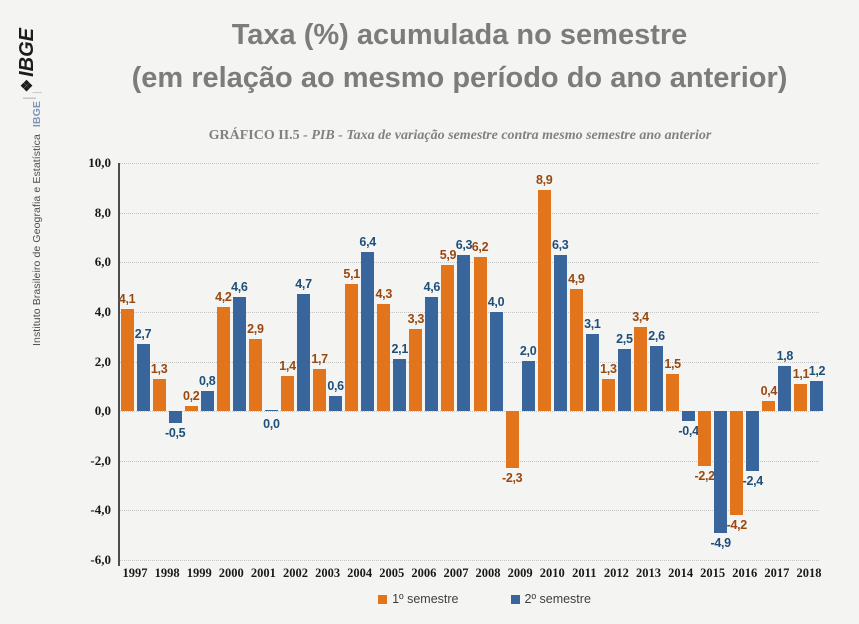 Image resolution: width=859 pixels, height=624 pixels. Describe the element at coordinates (576, 350) in the screenshot. I see `bar-1º-semestre-2011` at that location.